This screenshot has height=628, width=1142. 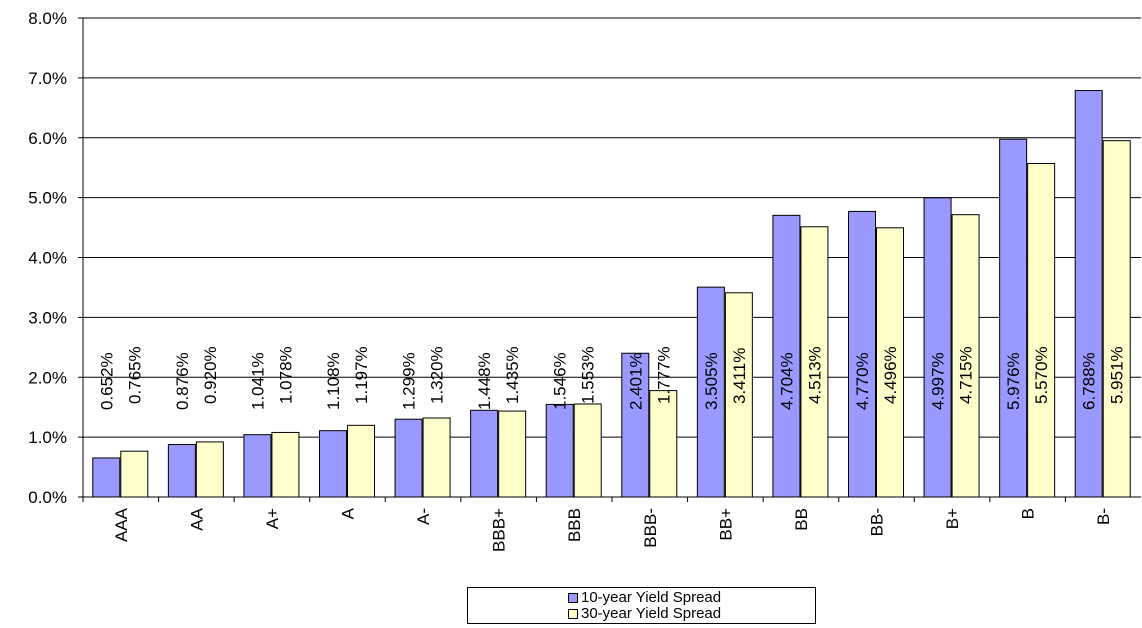 I want to click on data-label: 5.570%, so click(x=1041, y=375).